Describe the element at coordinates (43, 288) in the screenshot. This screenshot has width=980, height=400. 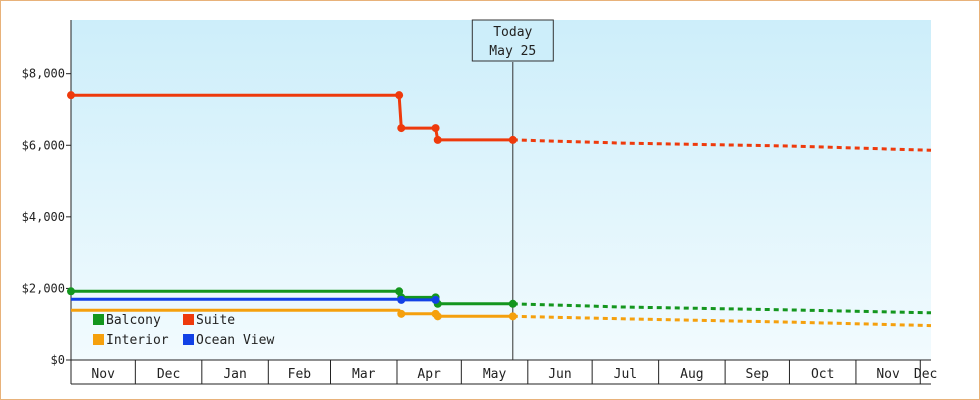
I see `y-tick-label: $2,000` at that location.